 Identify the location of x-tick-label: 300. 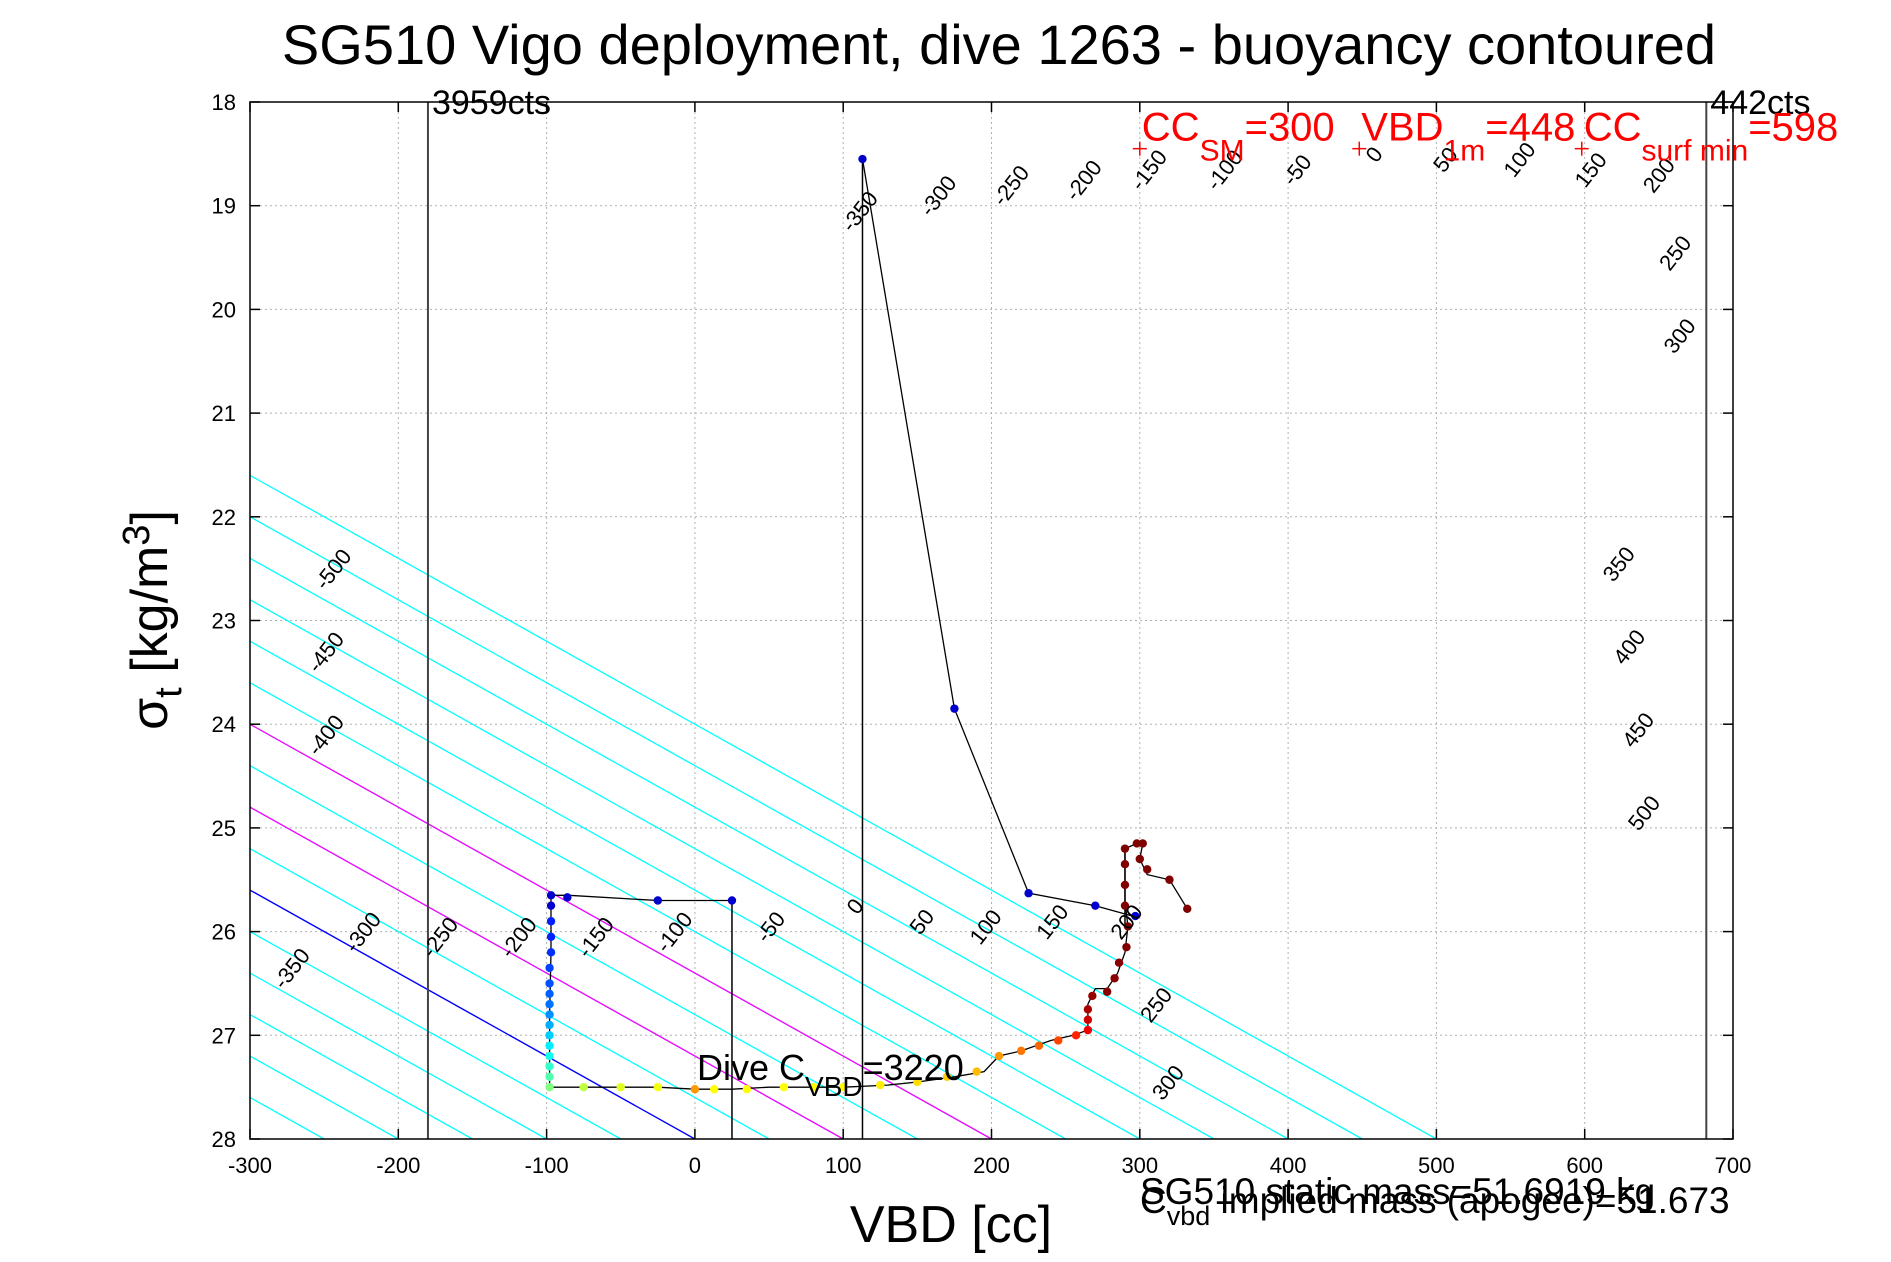
(1139, 1165).